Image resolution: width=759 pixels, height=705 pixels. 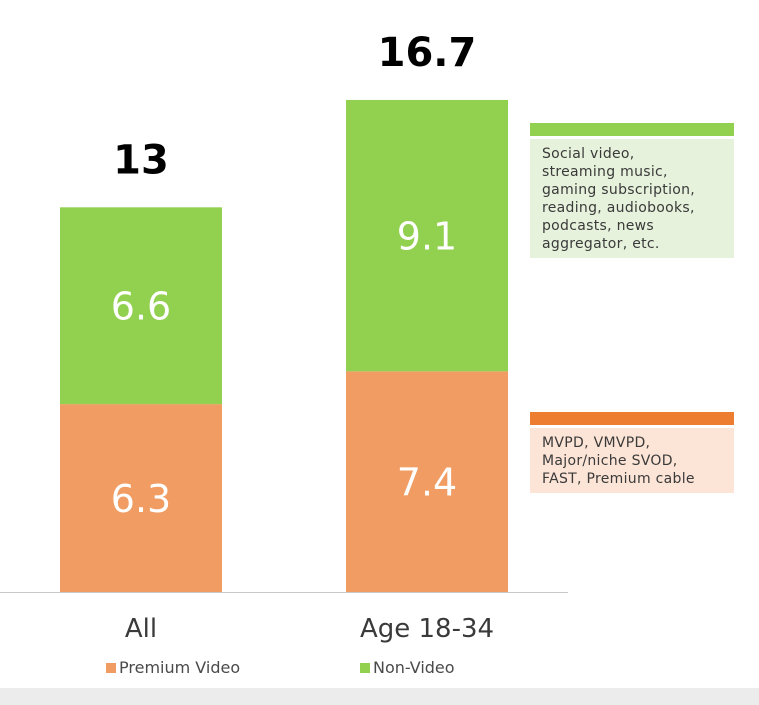 I want to click on premium-video-note-line: FAST, Premium cable, so click(x=618, y=479).